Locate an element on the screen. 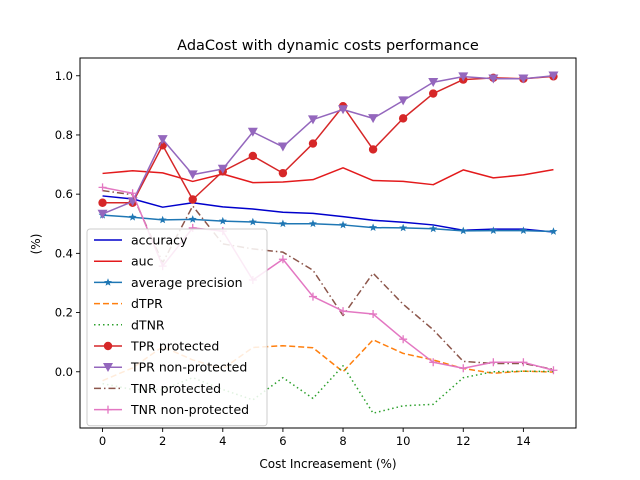  x-axis-label: Cost Increasement (%) is located at coordinates (327, 464).